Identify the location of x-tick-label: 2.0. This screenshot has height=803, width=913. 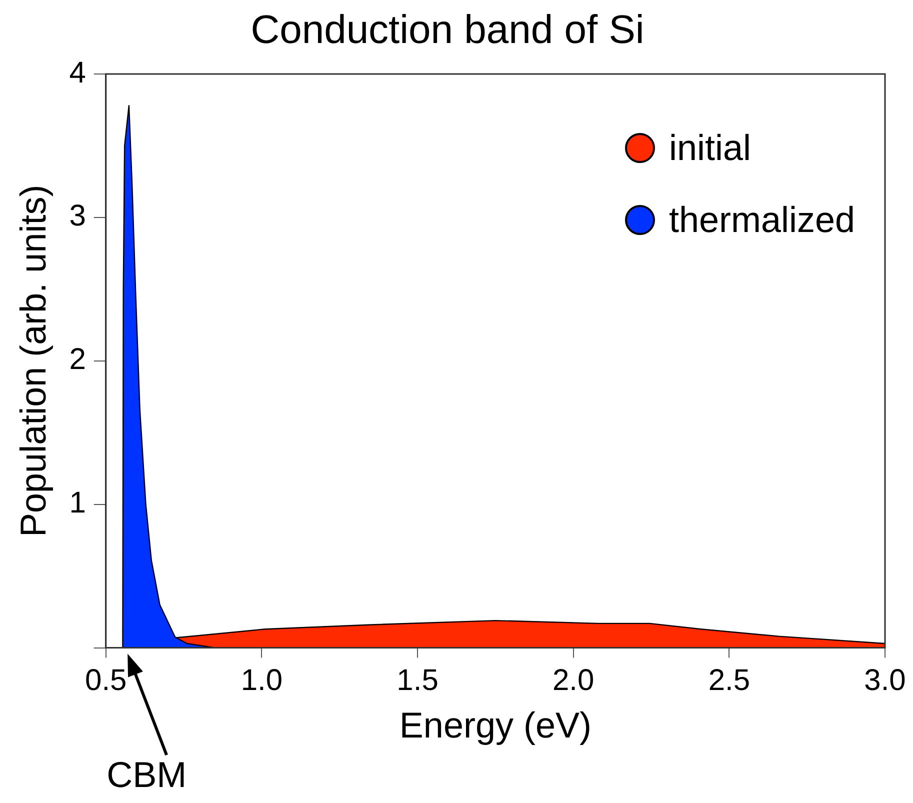
(573, 681).